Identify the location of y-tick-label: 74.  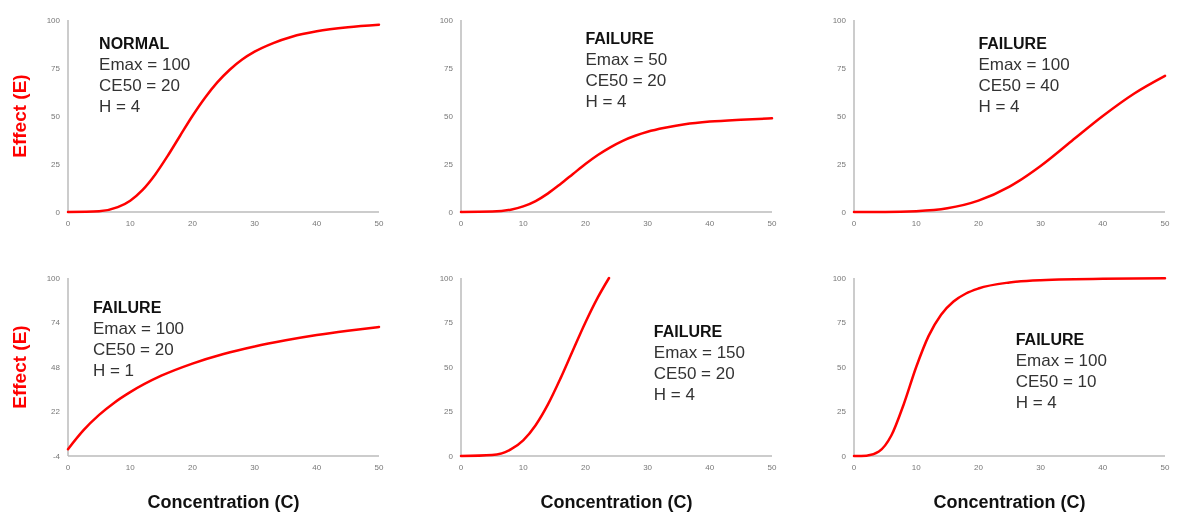
(56, 323).